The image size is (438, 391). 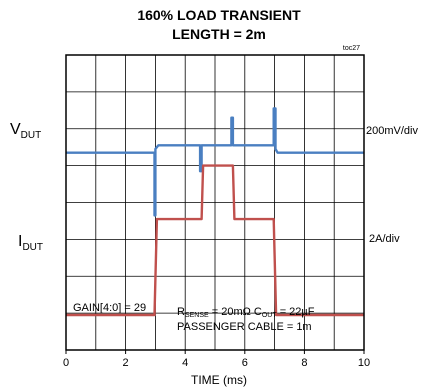 What do you see at coordinates (270, 315) in the screenshot?
I see `cout-sub: OUT` at bounding box center [270, 315].